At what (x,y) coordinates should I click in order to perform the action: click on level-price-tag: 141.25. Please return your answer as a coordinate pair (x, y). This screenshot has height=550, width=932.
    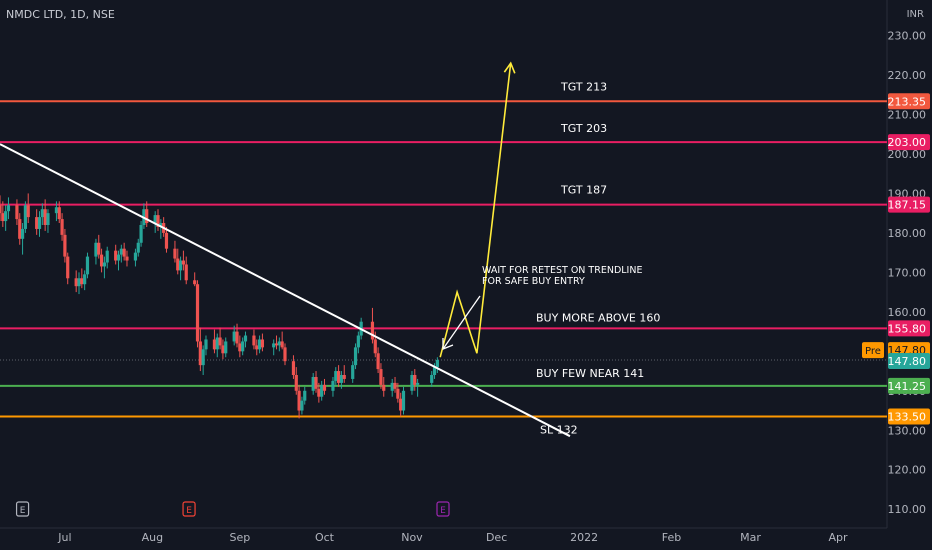
    Looking at the image, I should click on (907, 386).